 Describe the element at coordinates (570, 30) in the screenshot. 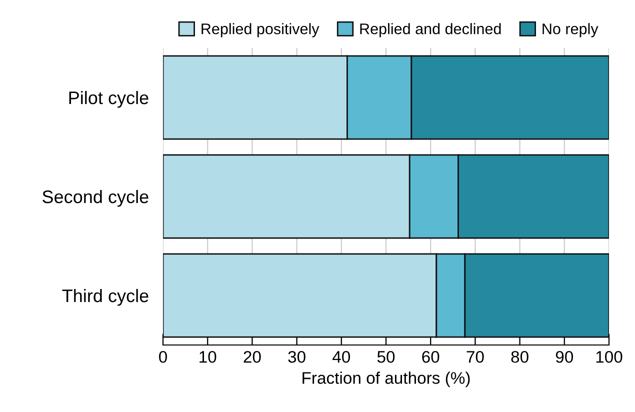

I see `legend-label: No reply` at that location.